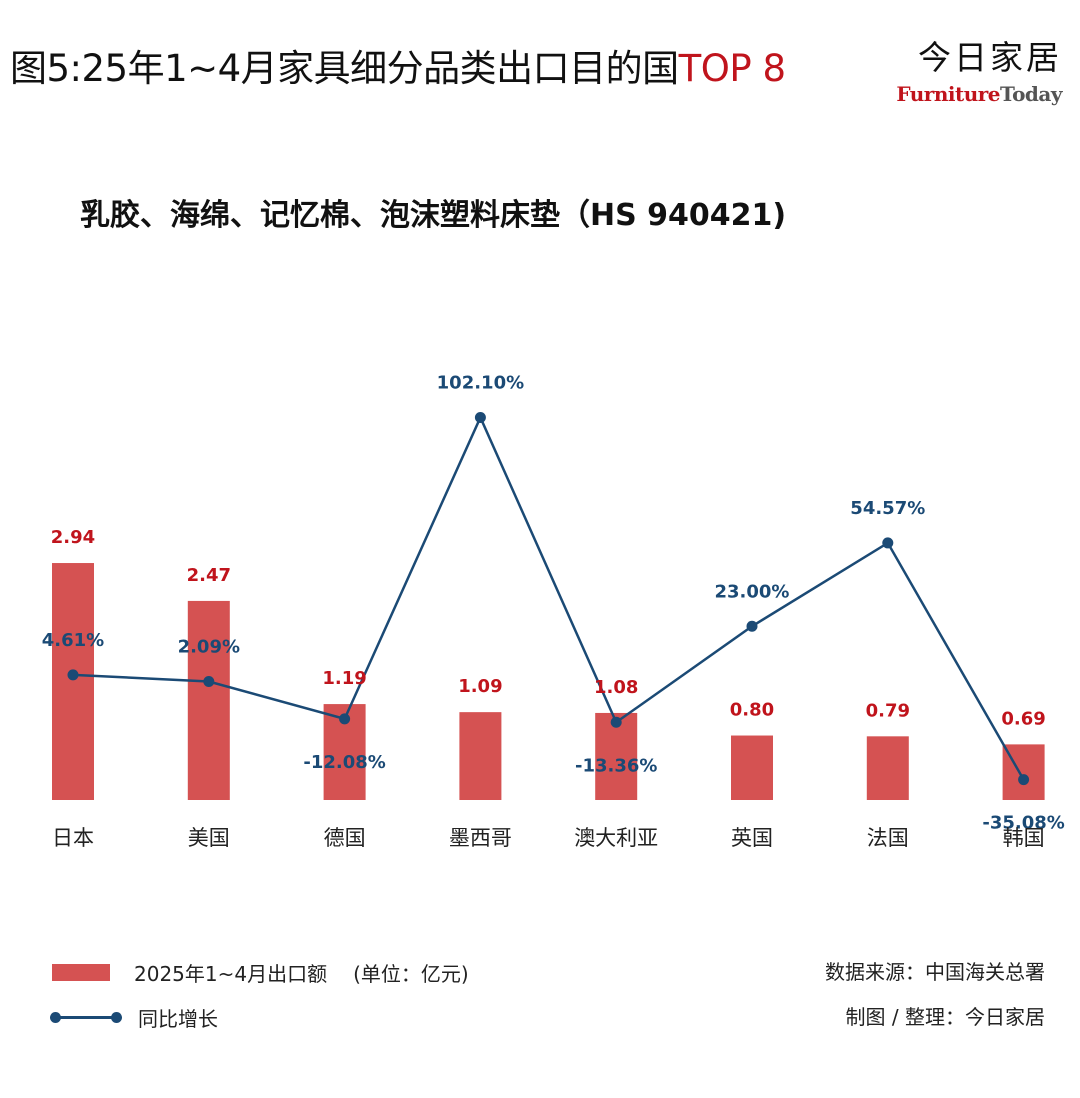 The width and height of the screenshot is (1080, 1098). What do you see at coordinates (948, 94) in the screenshot?
I see `brand-name-en-a: Furniture` at bounding box center [948, 94].